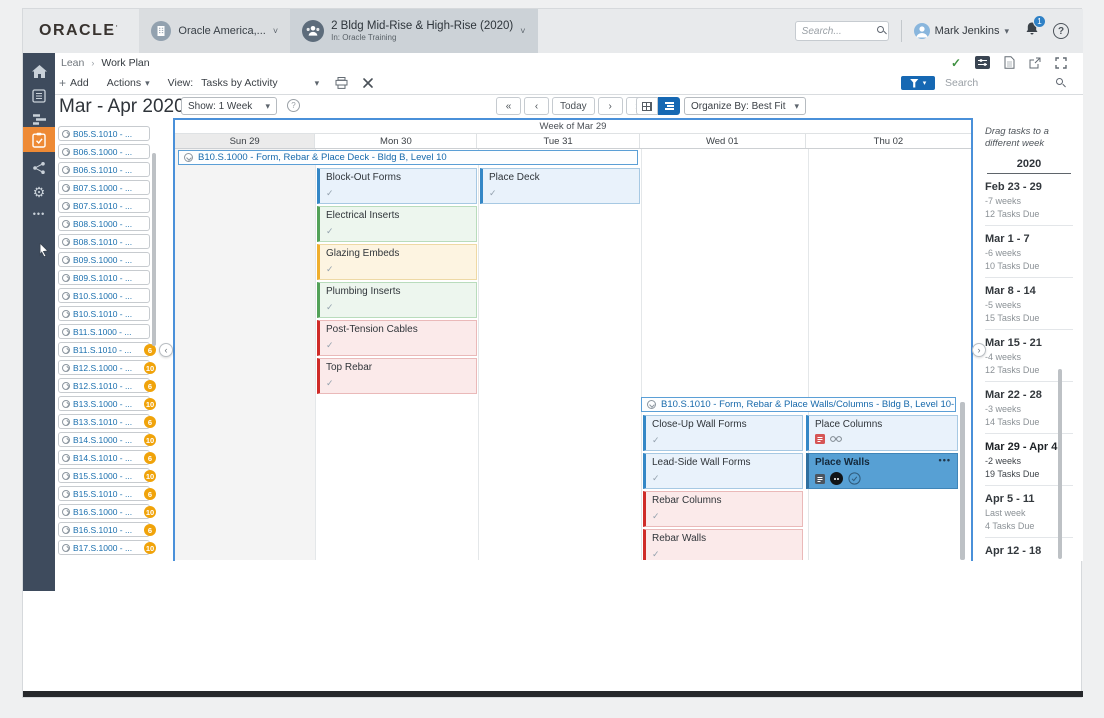 The image size is (1104, 718). What do you see at coordinates (854, 478) in the screenshot?
I see `check-circle-icon` at bounding box center [854, 478].